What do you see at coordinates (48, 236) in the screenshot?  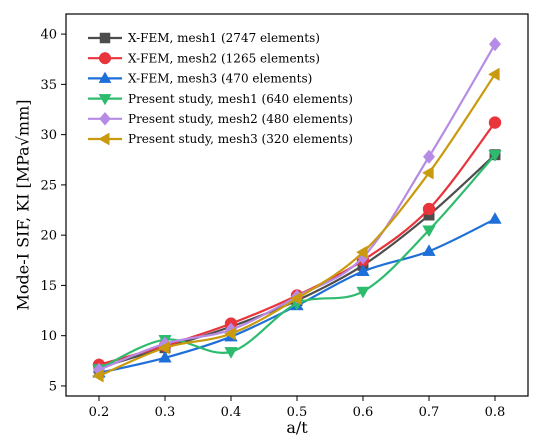 I see `y-tick-label: 20` at bounding box center [48, 236].